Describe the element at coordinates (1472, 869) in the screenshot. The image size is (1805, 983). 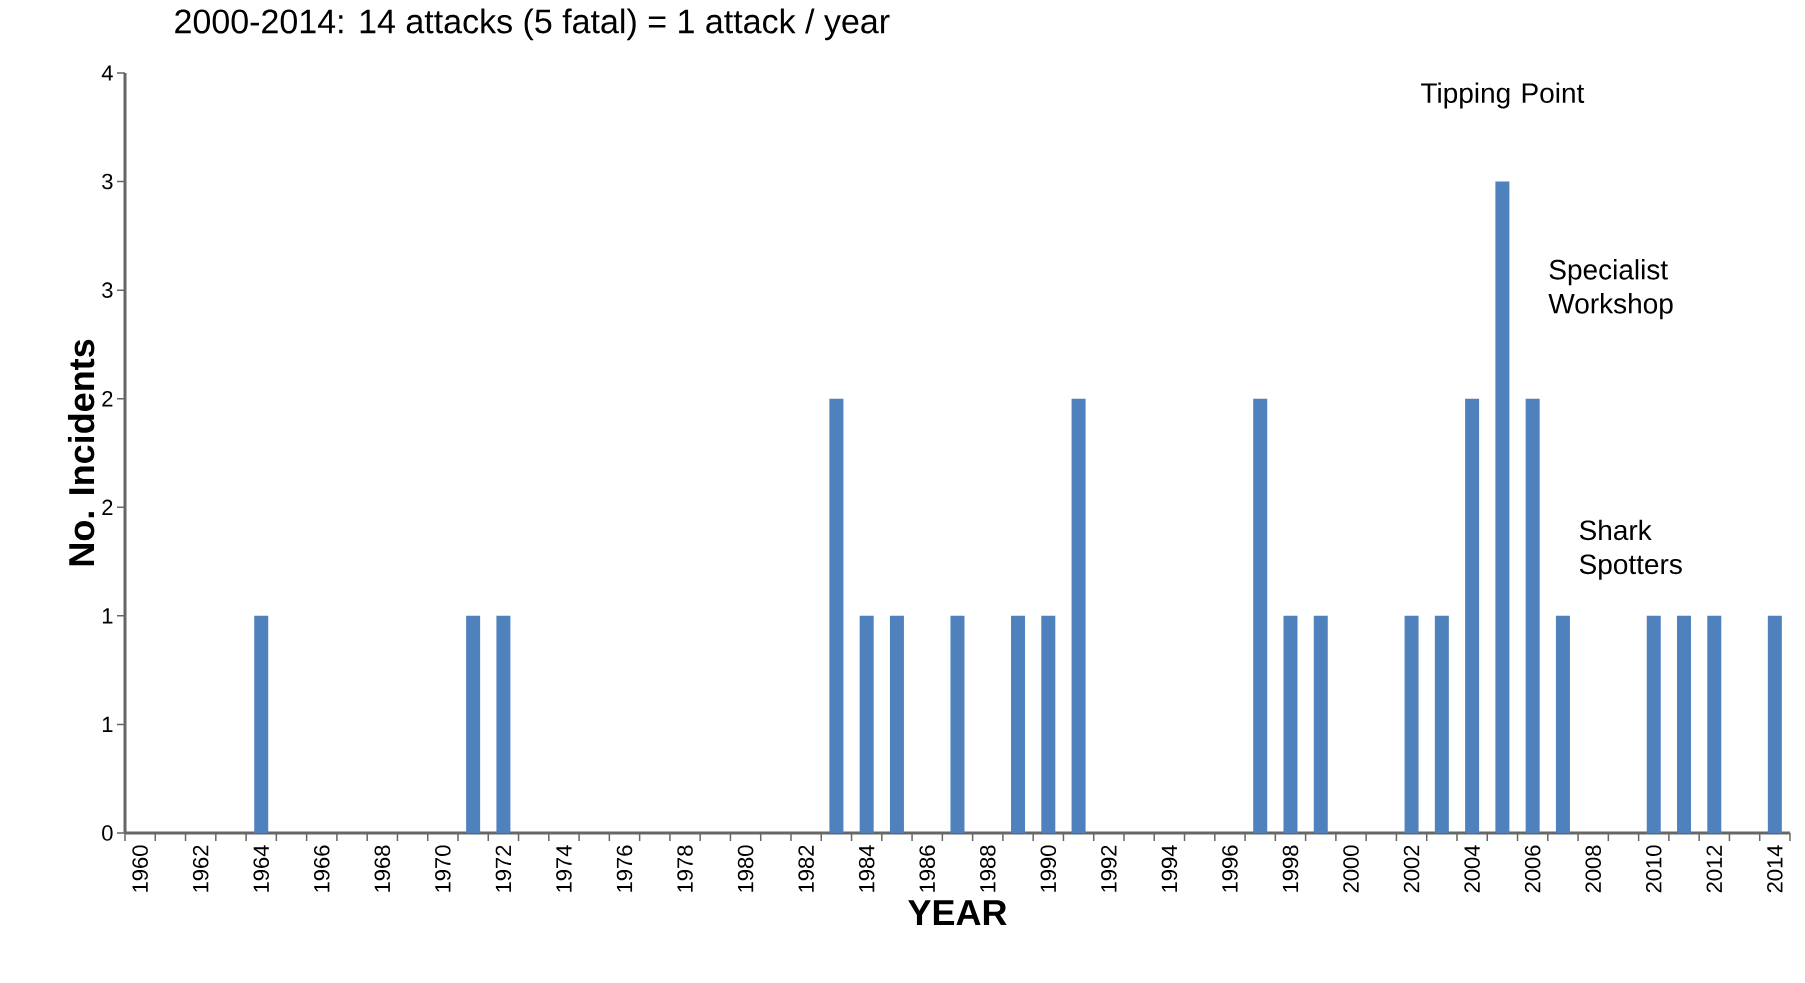
I see `x-tick-label: 2004` at that location.